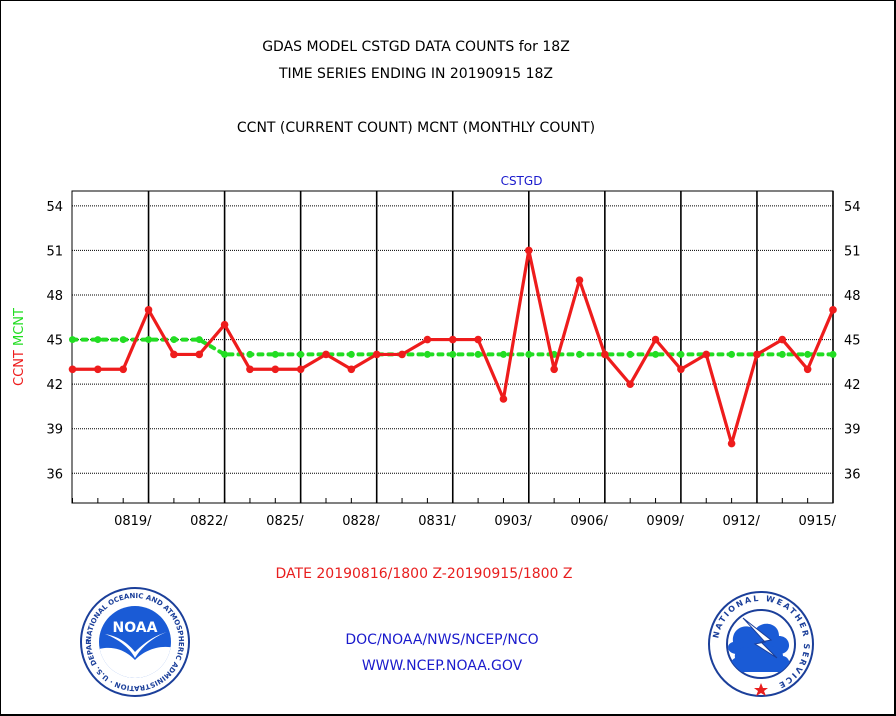 Image resolution: width=896 pixels, height=716 pixels. I want to click on x-tick-label: 0822/, so click(209, 521).